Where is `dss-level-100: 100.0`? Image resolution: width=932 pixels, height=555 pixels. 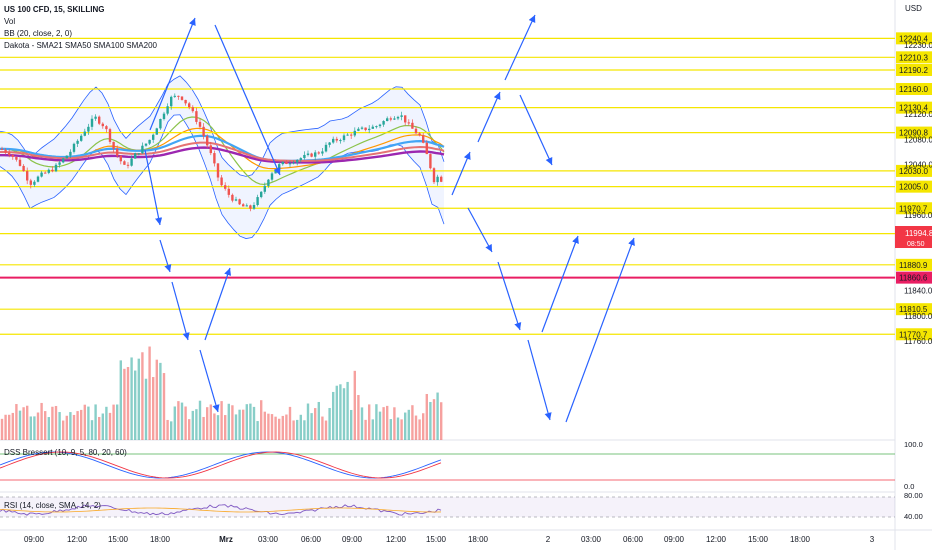
dss-level-100: 100.0 is located at coordinates (913, 444).